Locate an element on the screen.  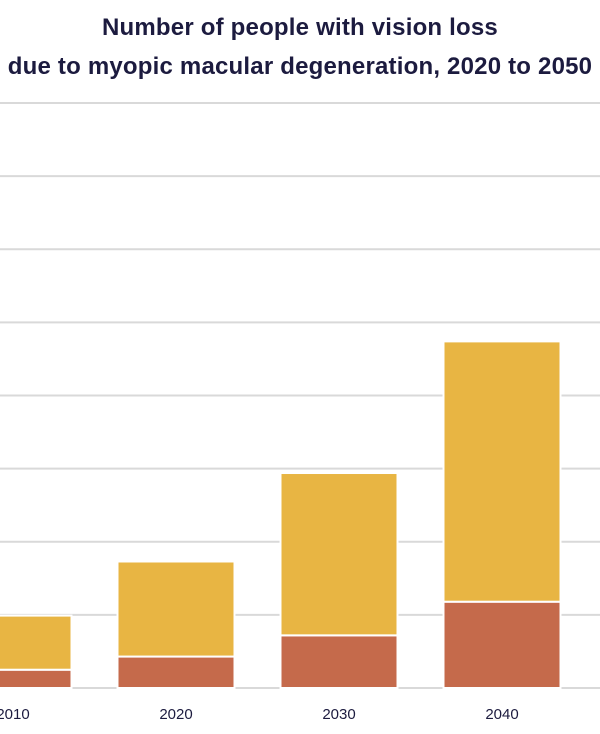
x-tick-label: 2010 is located at coordinates (15, 714).